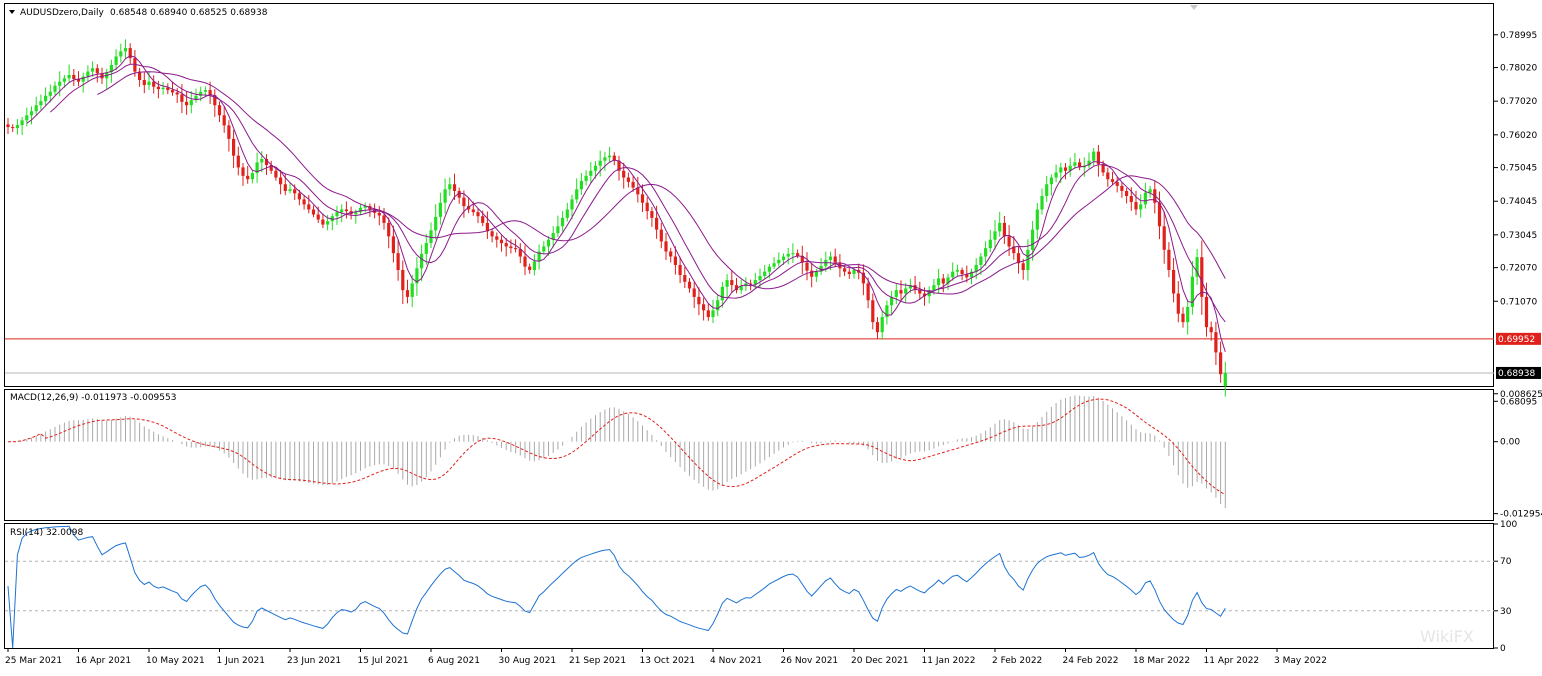 The image size is (1542, 676). I want to click on rsi-tick-label: 100, so click(1508, 525).